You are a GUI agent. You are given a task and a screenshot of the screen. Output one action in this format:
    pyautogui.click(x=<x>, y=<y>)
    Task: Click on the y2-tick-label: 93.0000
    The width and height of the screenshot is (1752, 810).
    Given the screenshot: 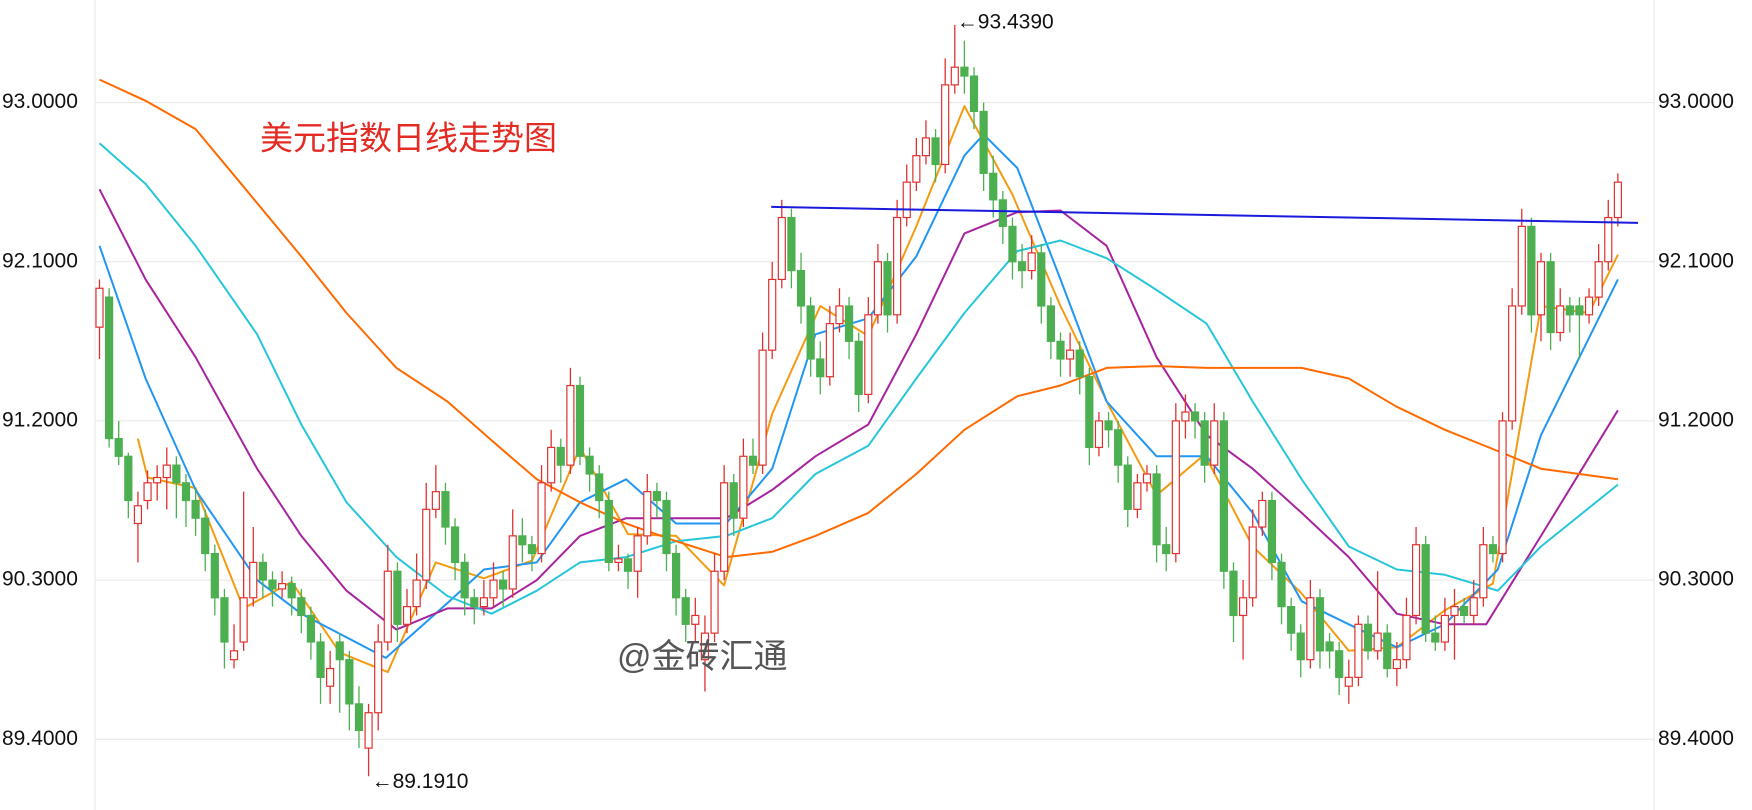 What is the action you would take?
    pyautogui.click(x=1696, y=101)
    